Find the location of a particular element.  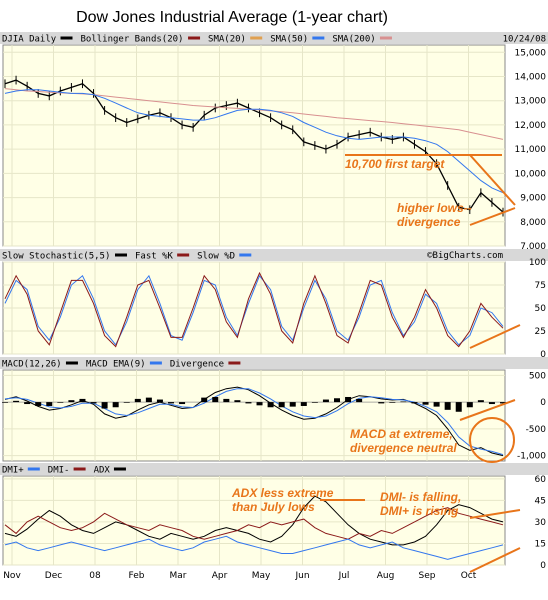

legend-label: DMI- is located at coordinates (59, 471).